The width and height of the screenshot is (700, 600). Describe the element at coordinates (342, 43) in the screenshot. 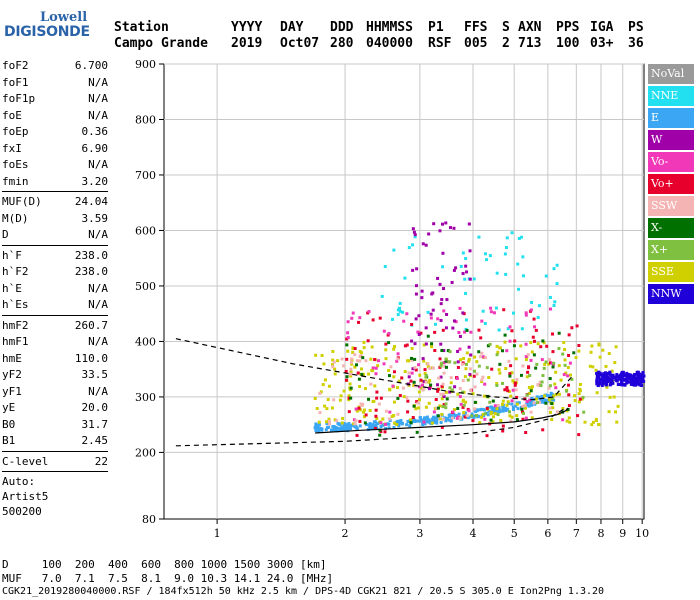

I see `header-value-3: 280` at that location.